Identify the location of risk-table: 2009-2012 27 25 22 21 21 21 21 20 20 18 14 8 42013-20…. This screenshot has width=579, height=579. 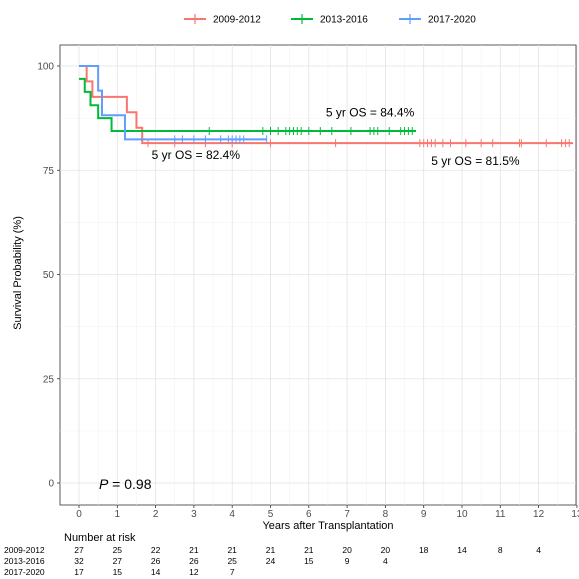
(272, 561).